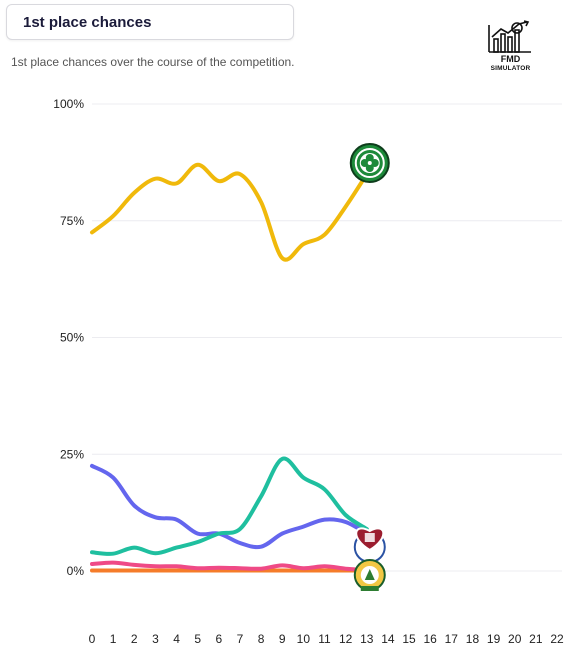 The height and width of the screenshot is (652, 567). I want to click on x-tick-label: 14, so click(388, 639).